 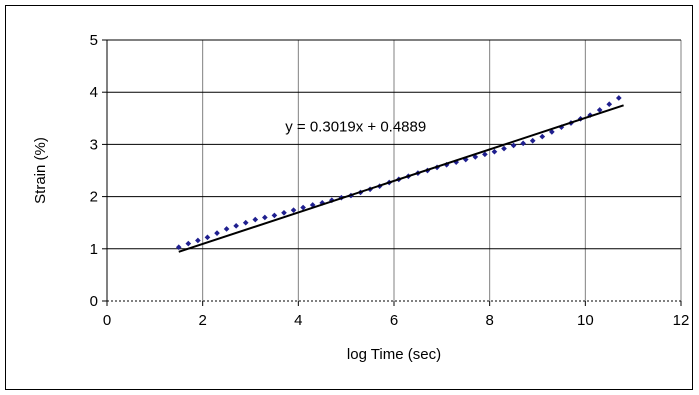 I want to click on y-tick-label: 2, so click(x=94, y=197).